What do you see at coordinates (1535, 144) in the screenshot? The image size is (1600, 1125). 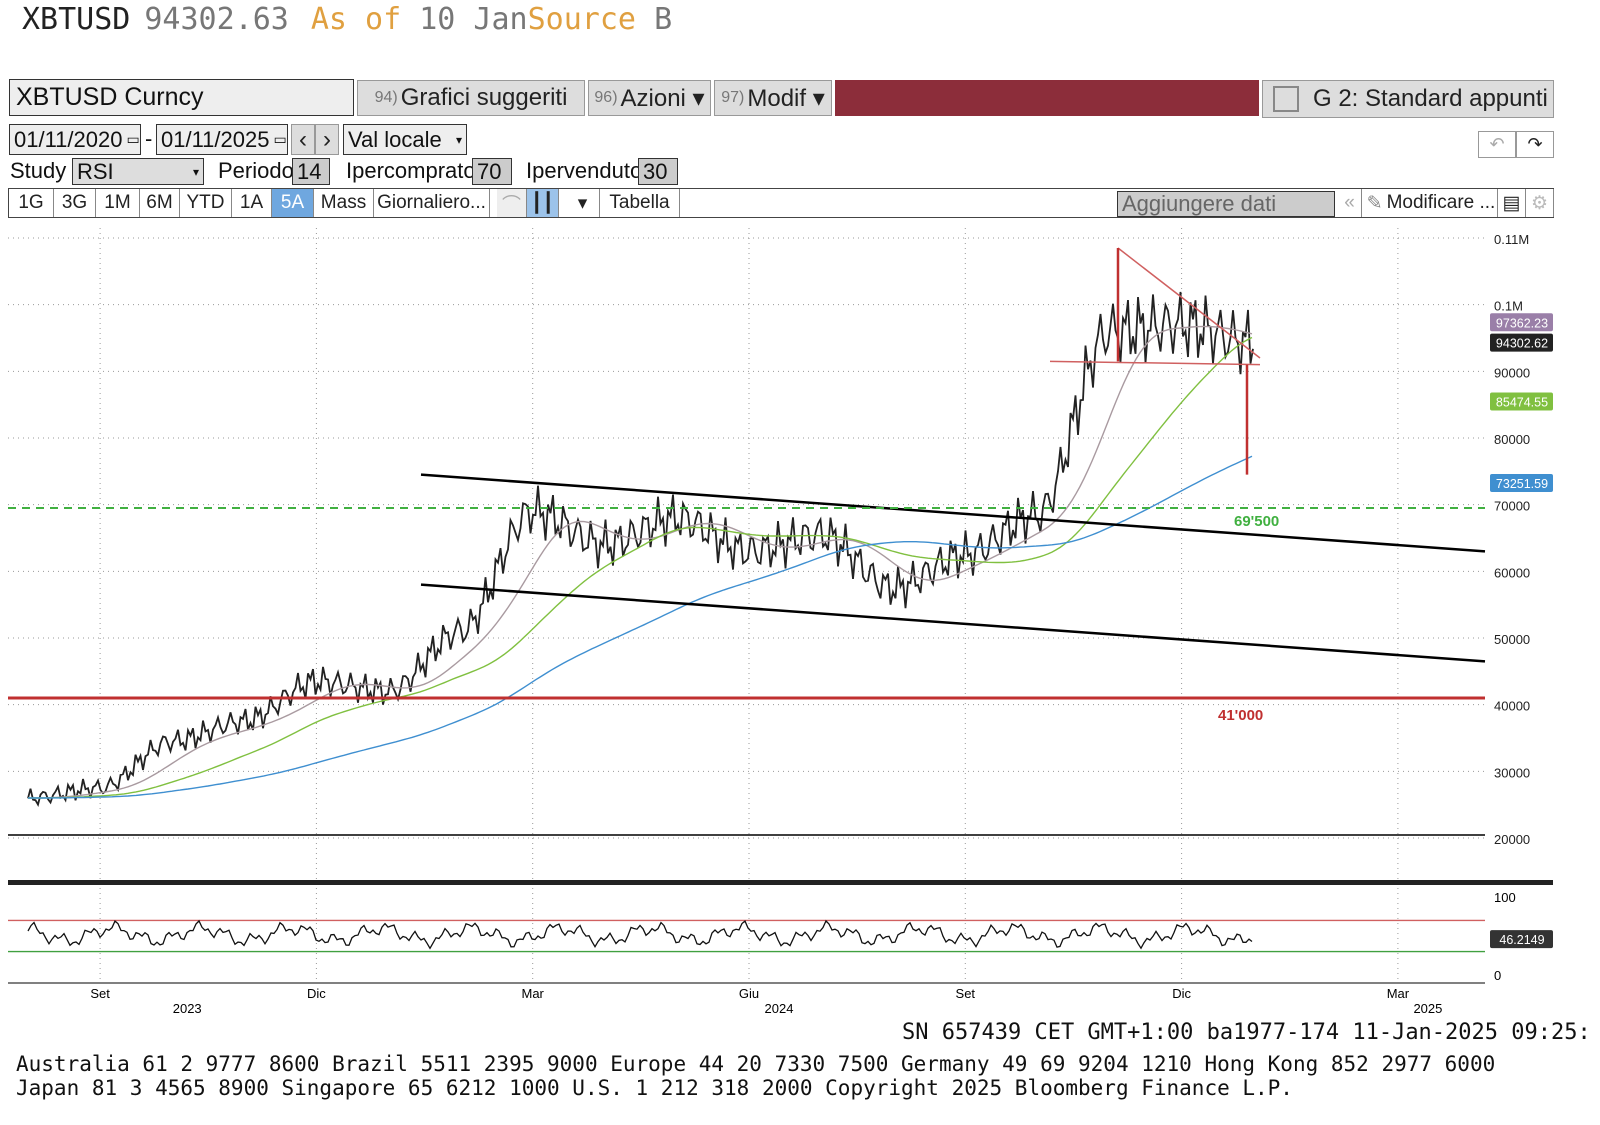 I see `redo-button: ↷` at bounding box center [1535, 144].